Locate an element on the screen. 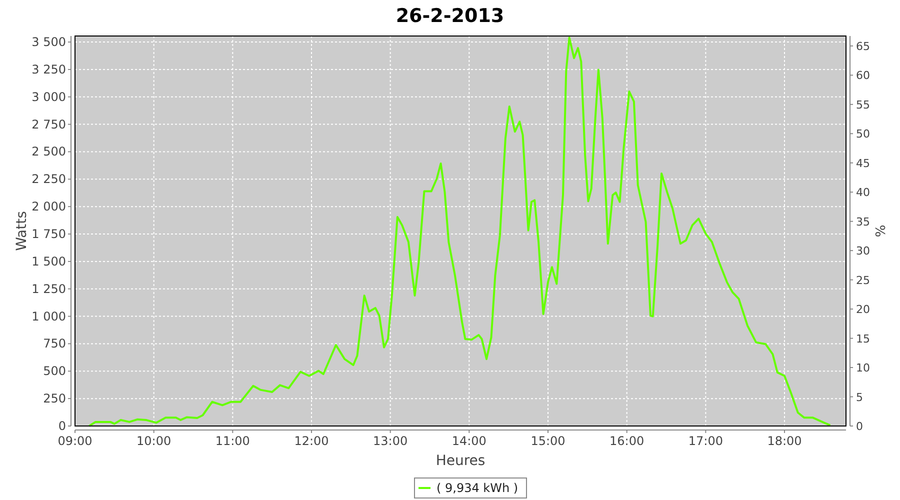 This screenshot has width=900, height=500. legend-label: ( 9,934 kWh ) is located at coordinates (477, 488).